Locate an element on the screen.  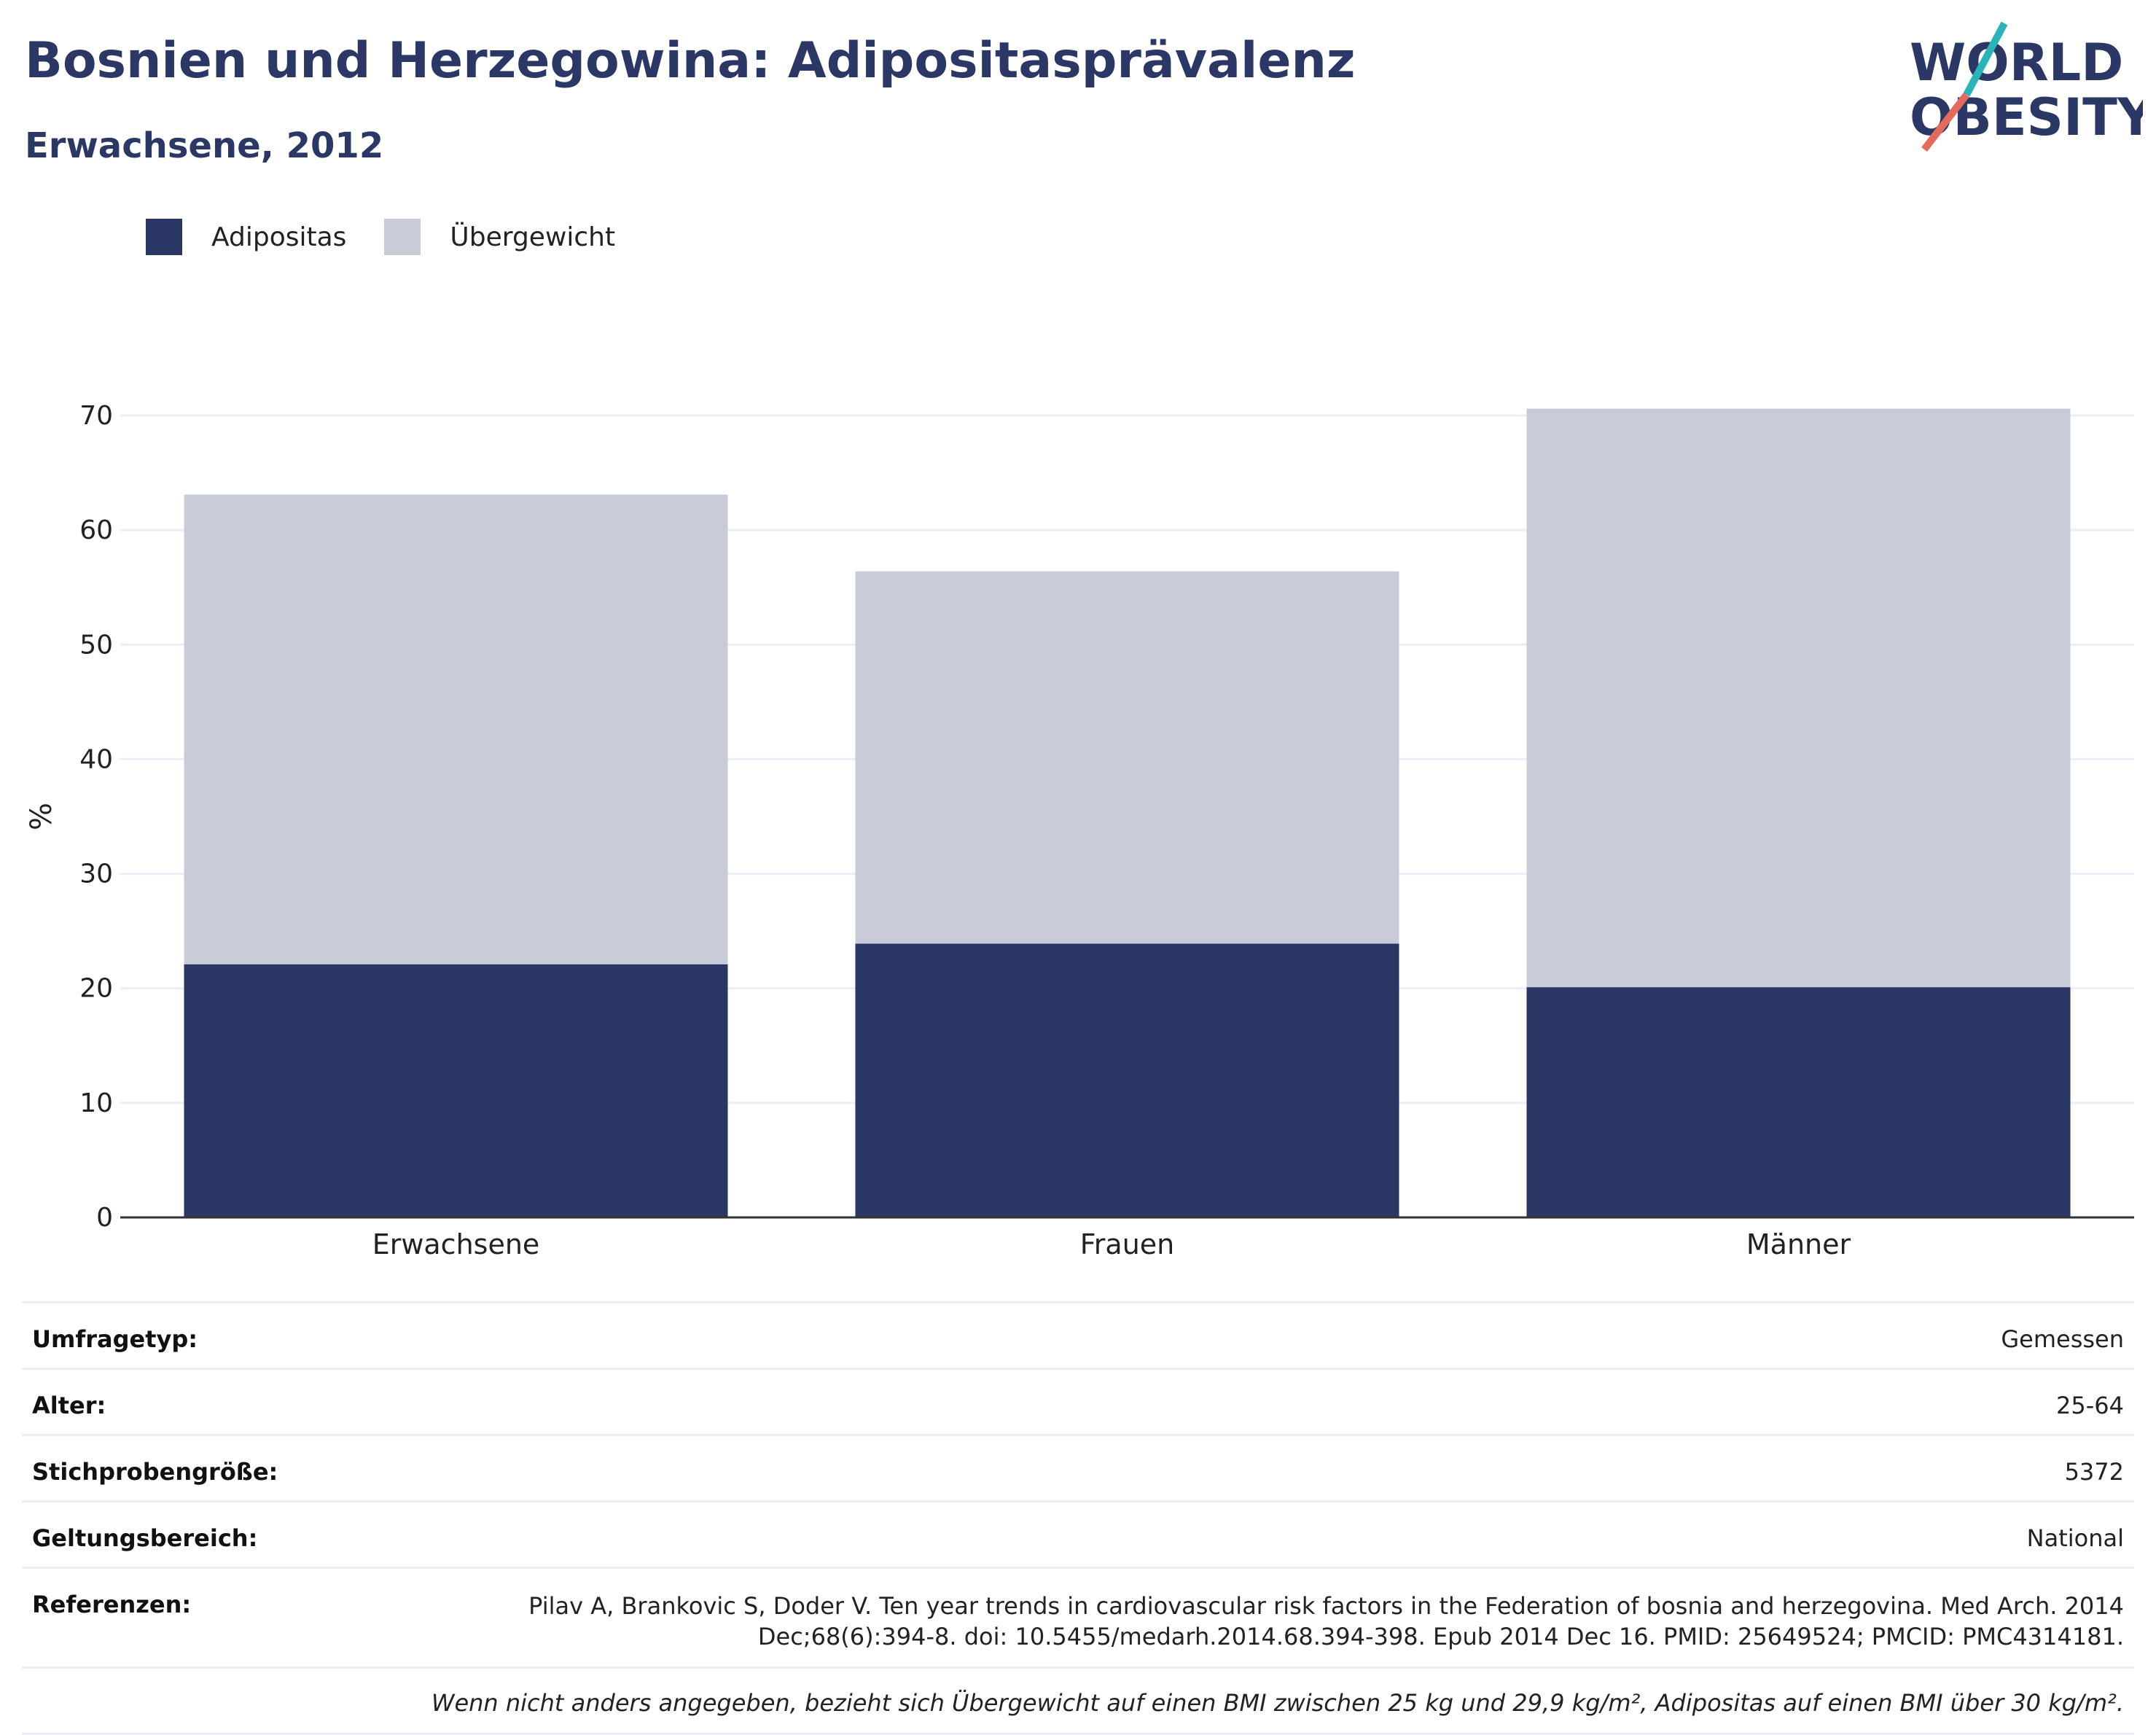
legend-label-adipositas: Adipositas is located at coordinates (279, 237).